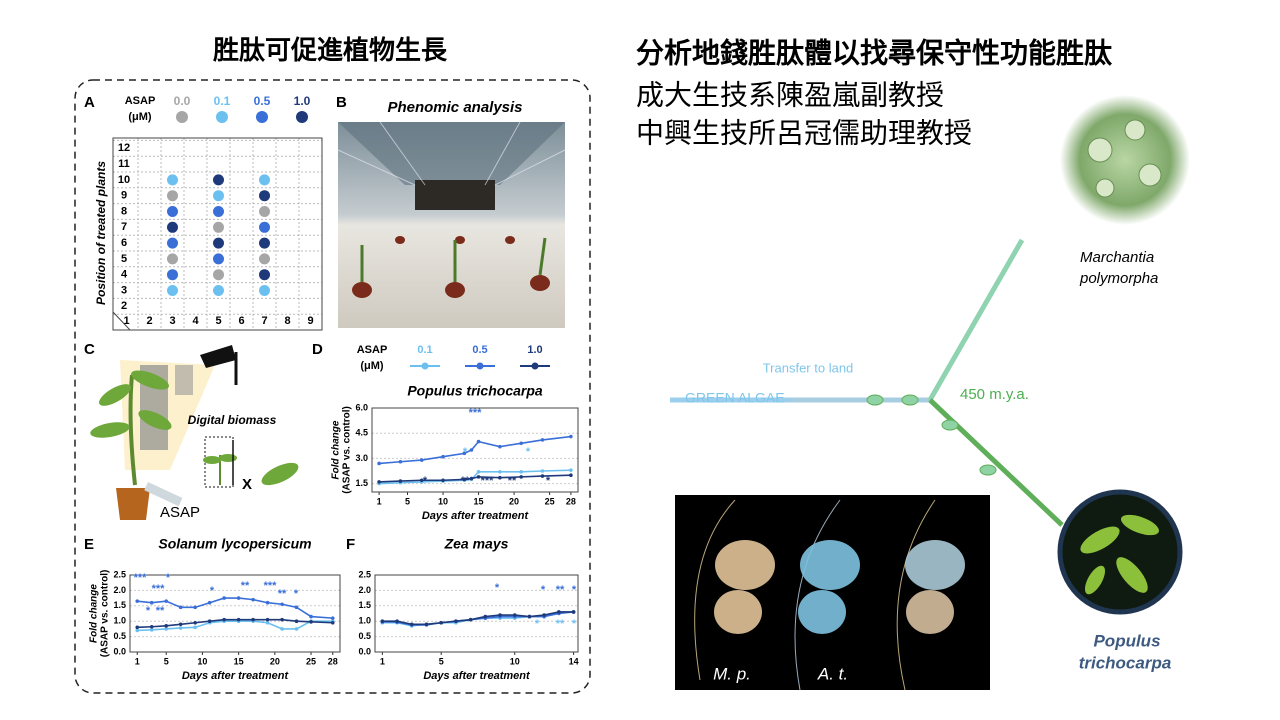 This screenshot has width=1280, height=720. Describe the element at coordinates (475, 450) in the screenshot. I see `plot-frame` at that location.